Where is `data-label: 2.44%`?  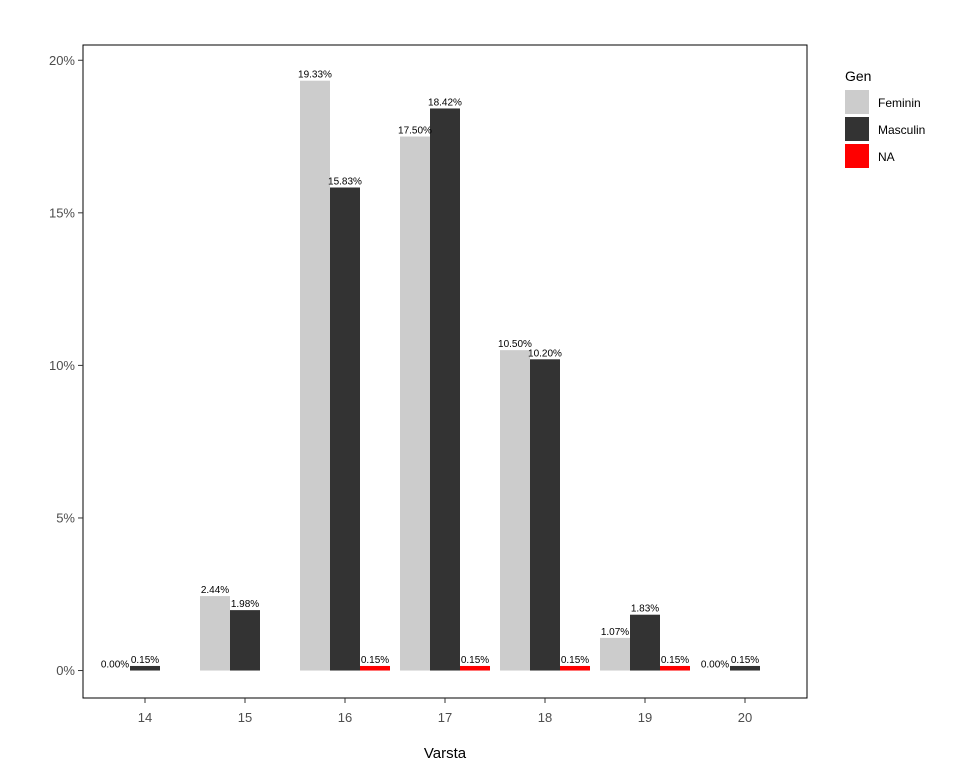 data-label: 2.44% is located at coordinates (215, 590).